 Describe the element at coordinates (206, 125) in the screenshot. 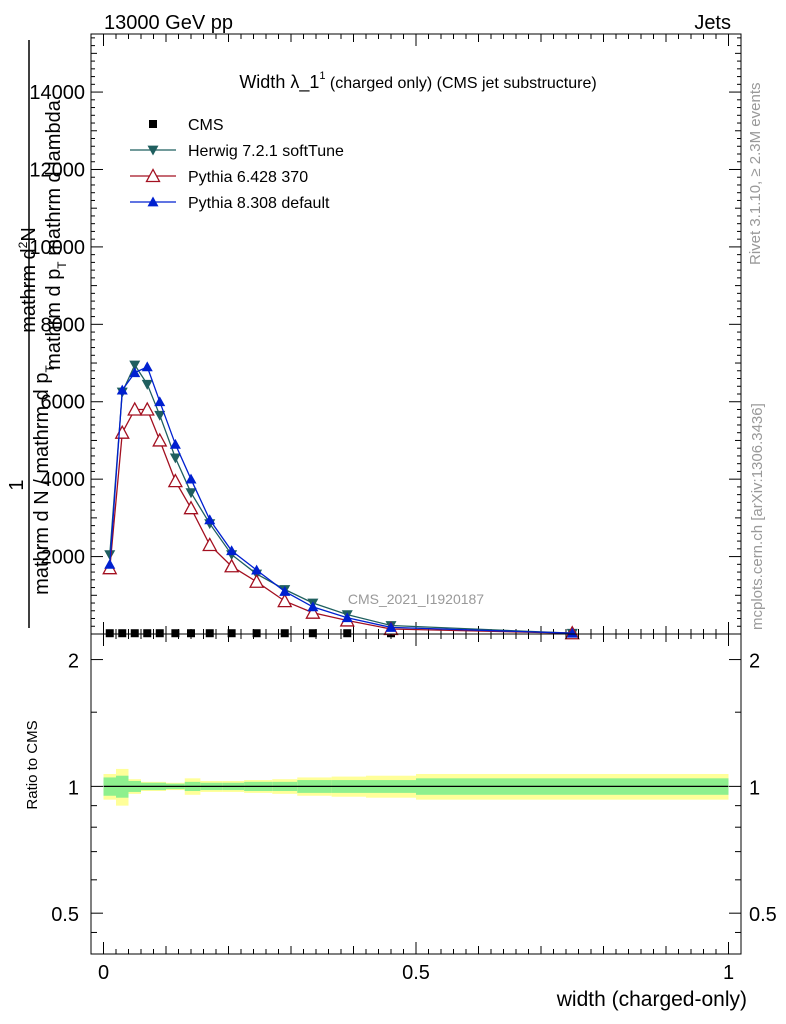

I see `legend-label: CMS` at that location.